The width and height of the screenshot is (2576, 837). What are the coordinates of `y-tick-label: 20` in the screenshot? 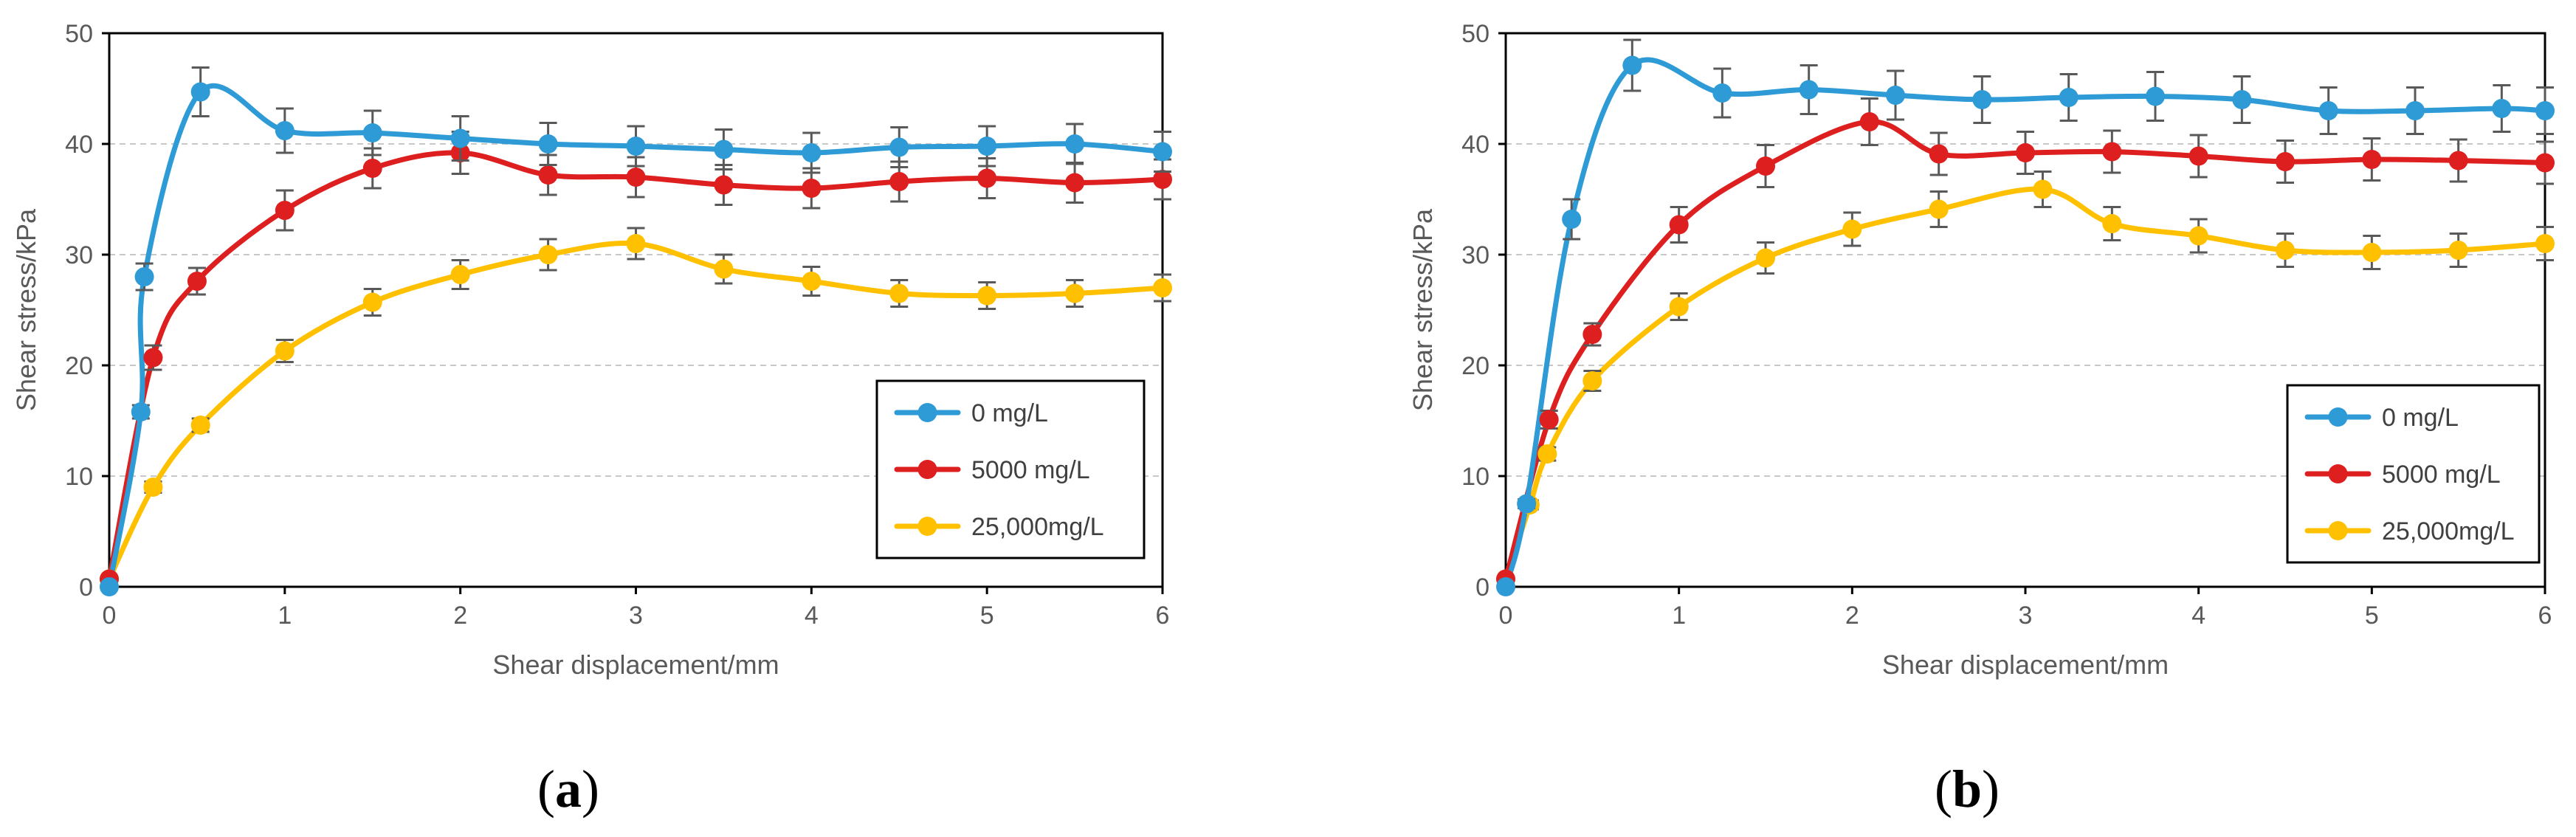 It's located at (1476, 366).